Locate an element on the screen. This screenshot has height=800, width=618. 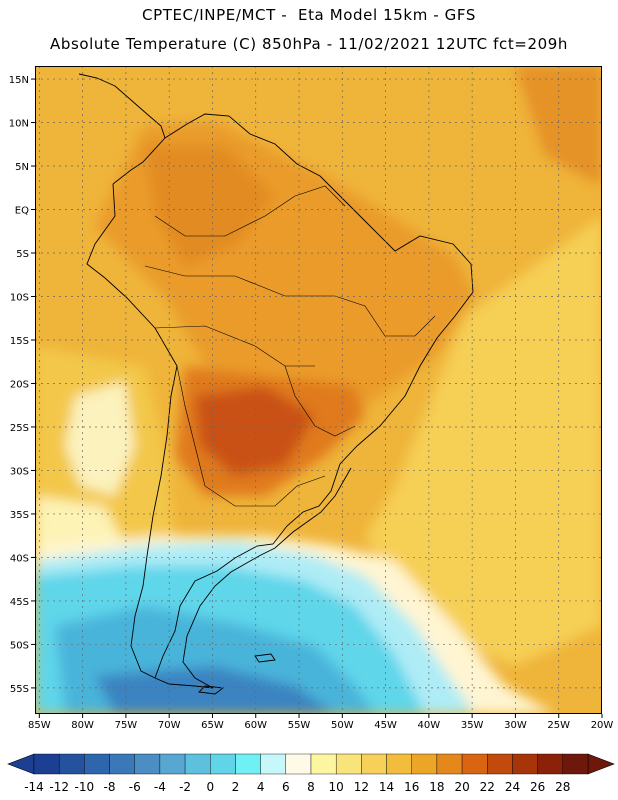
lat-tick-label: 45S is located at coordinates (19, 602).